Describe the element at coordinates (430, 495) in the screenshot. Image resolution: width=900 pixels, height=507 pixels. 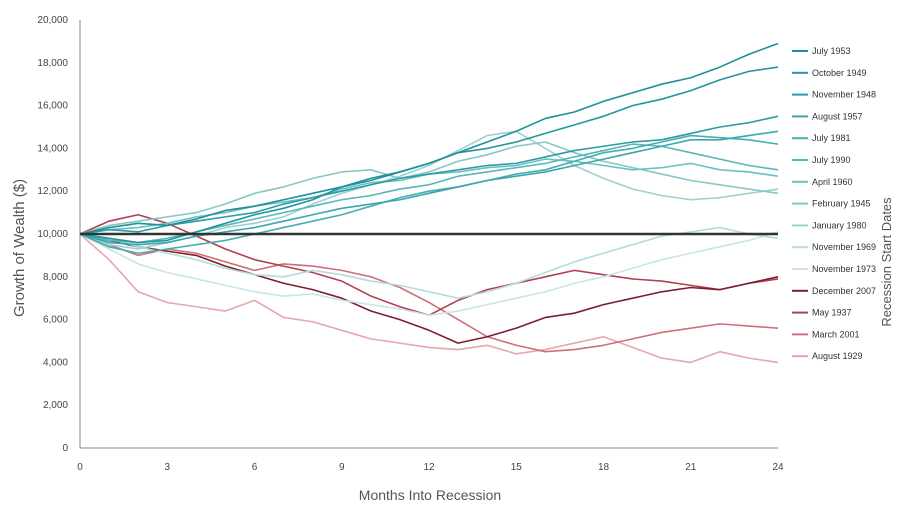
I see `x-axis-title: Months Into Recession` at that location.